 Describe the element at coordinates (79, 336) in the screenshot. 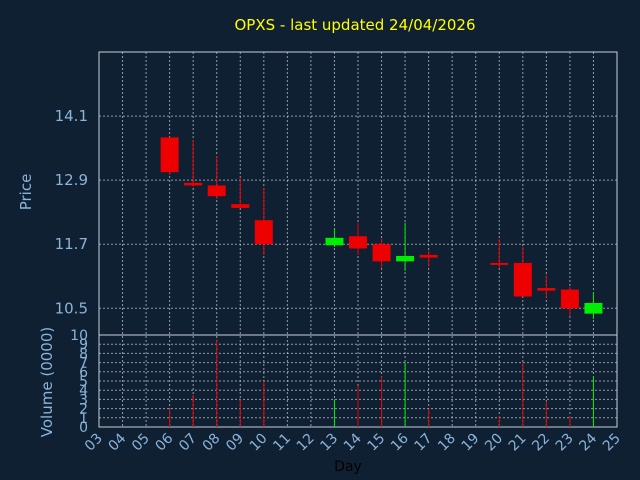

I see `volume-tick-label: 10` at that location.